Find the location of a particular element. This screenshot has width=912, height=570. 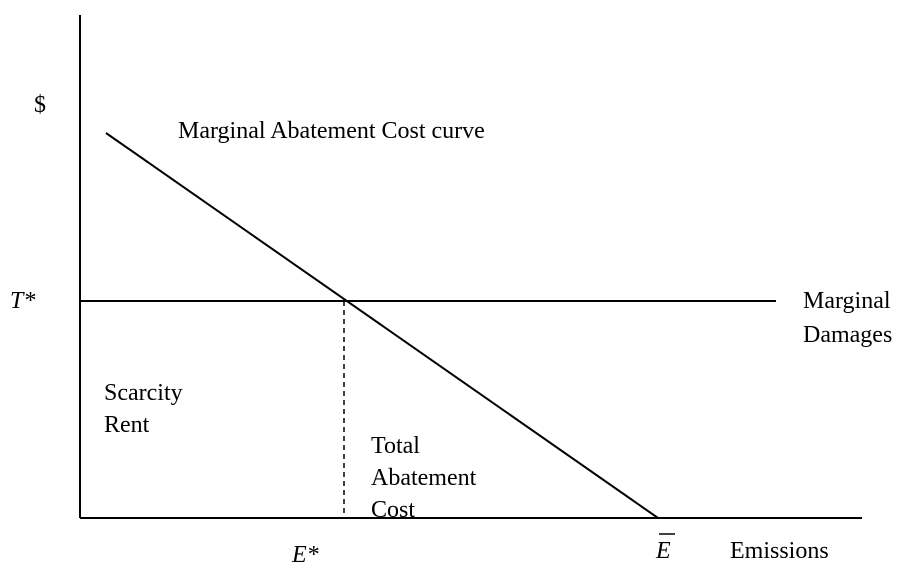

area-label: Total is located at coordinates (395, 446).